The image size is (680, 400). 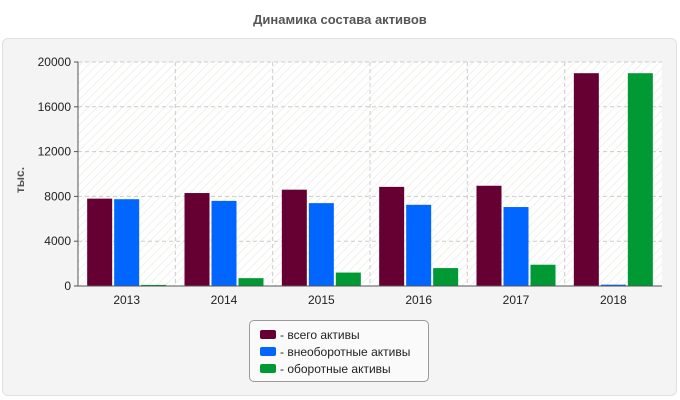 I want to click on legend-item-total: - всего активы, so click(x=344, y=334).